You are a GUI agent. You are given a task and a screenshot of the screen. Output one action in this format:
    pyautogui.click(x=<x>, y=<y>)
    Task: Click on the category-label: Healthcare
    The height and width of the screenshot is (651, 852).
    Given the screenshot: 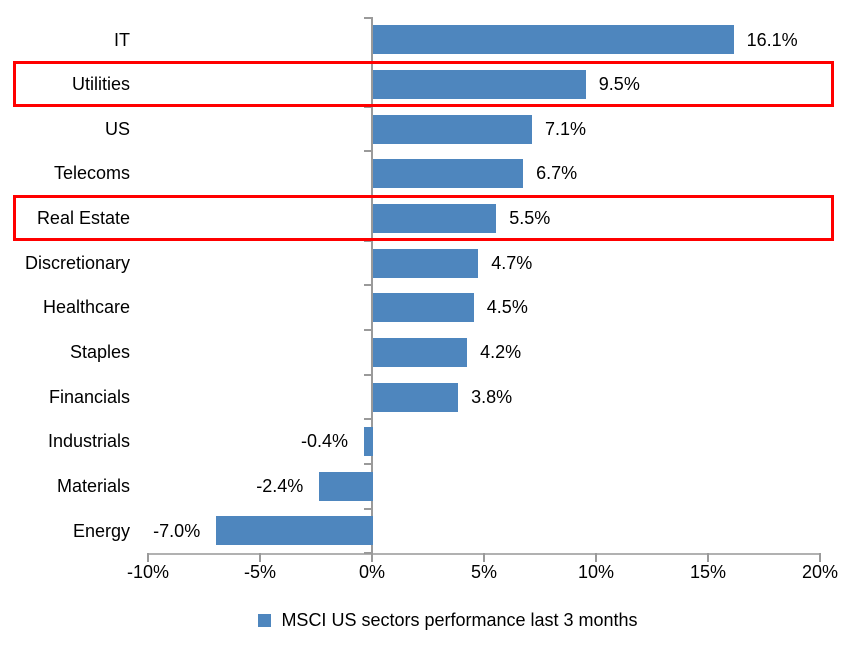 What is the action you would take?
    pyautogui.click(x=86, y=307)
    